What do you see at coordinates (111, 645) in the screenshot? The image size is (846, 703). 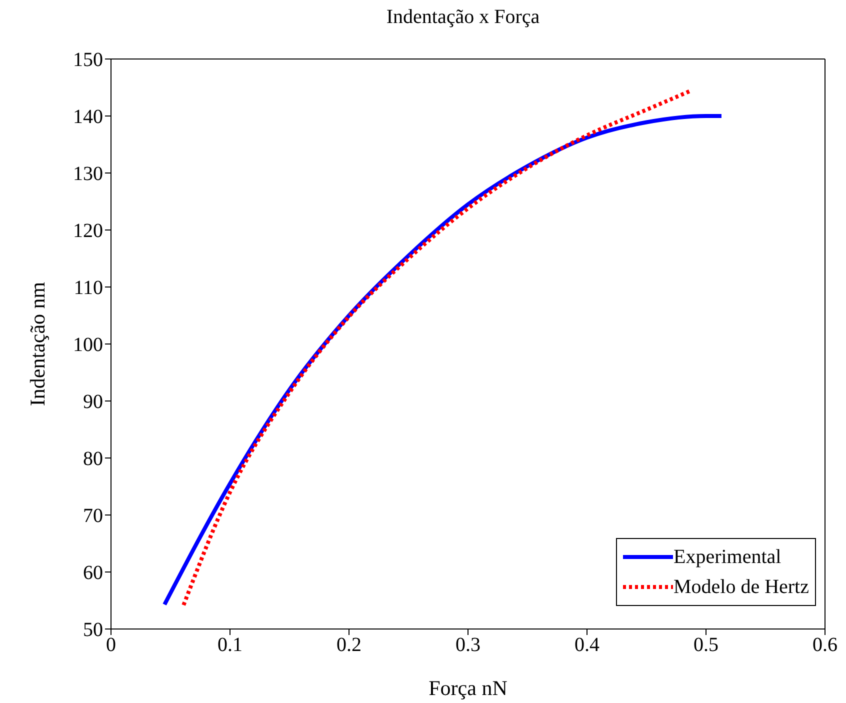 I see `x-tick-label: 0` at bounding box center [111, 645].